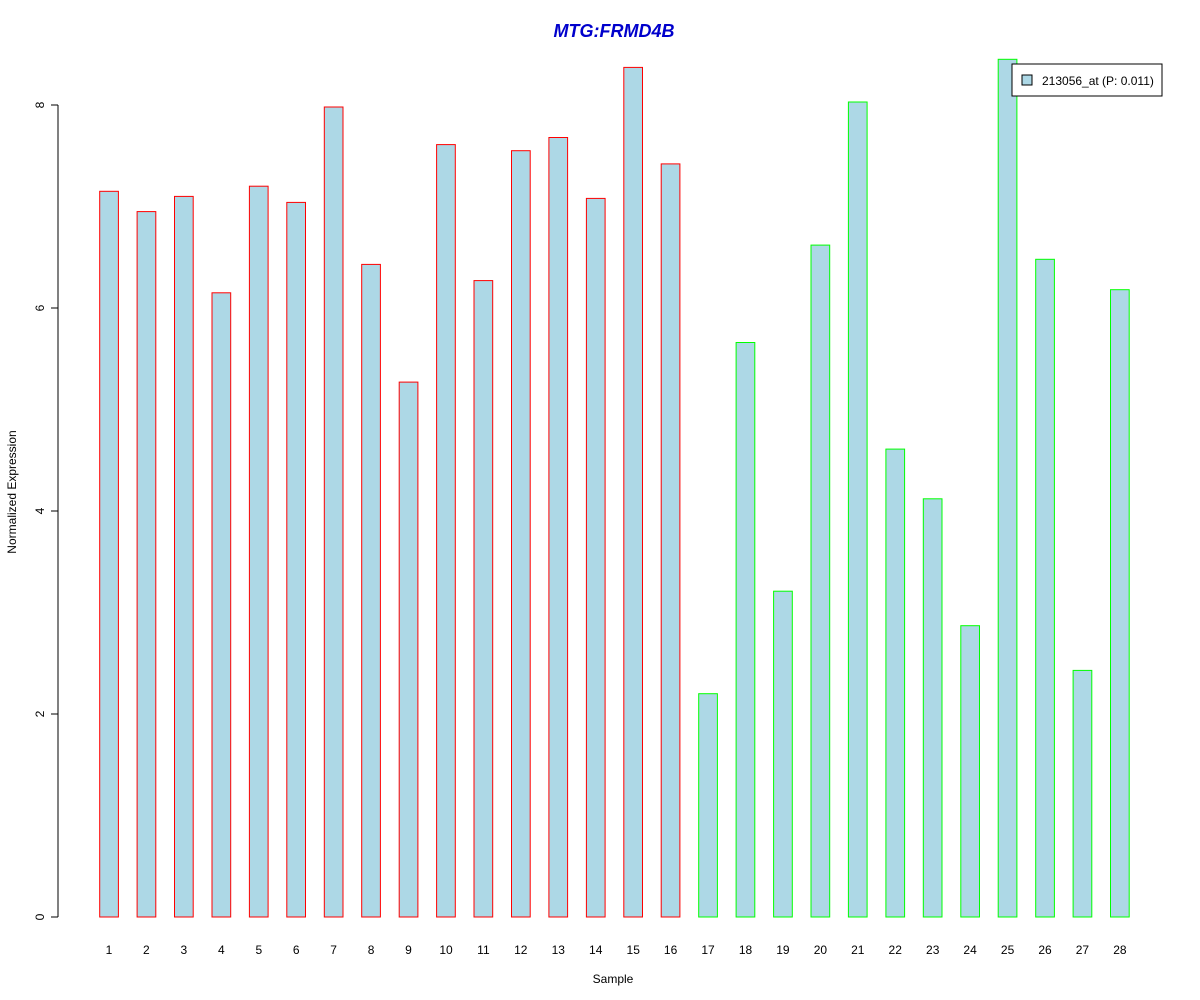 The width and height of the screenshot is (1200, 1000). What do you see at coordinates (521, 950) in the screenshot?
I see `x-tick-label: 12` at bounding box center [521, 950].